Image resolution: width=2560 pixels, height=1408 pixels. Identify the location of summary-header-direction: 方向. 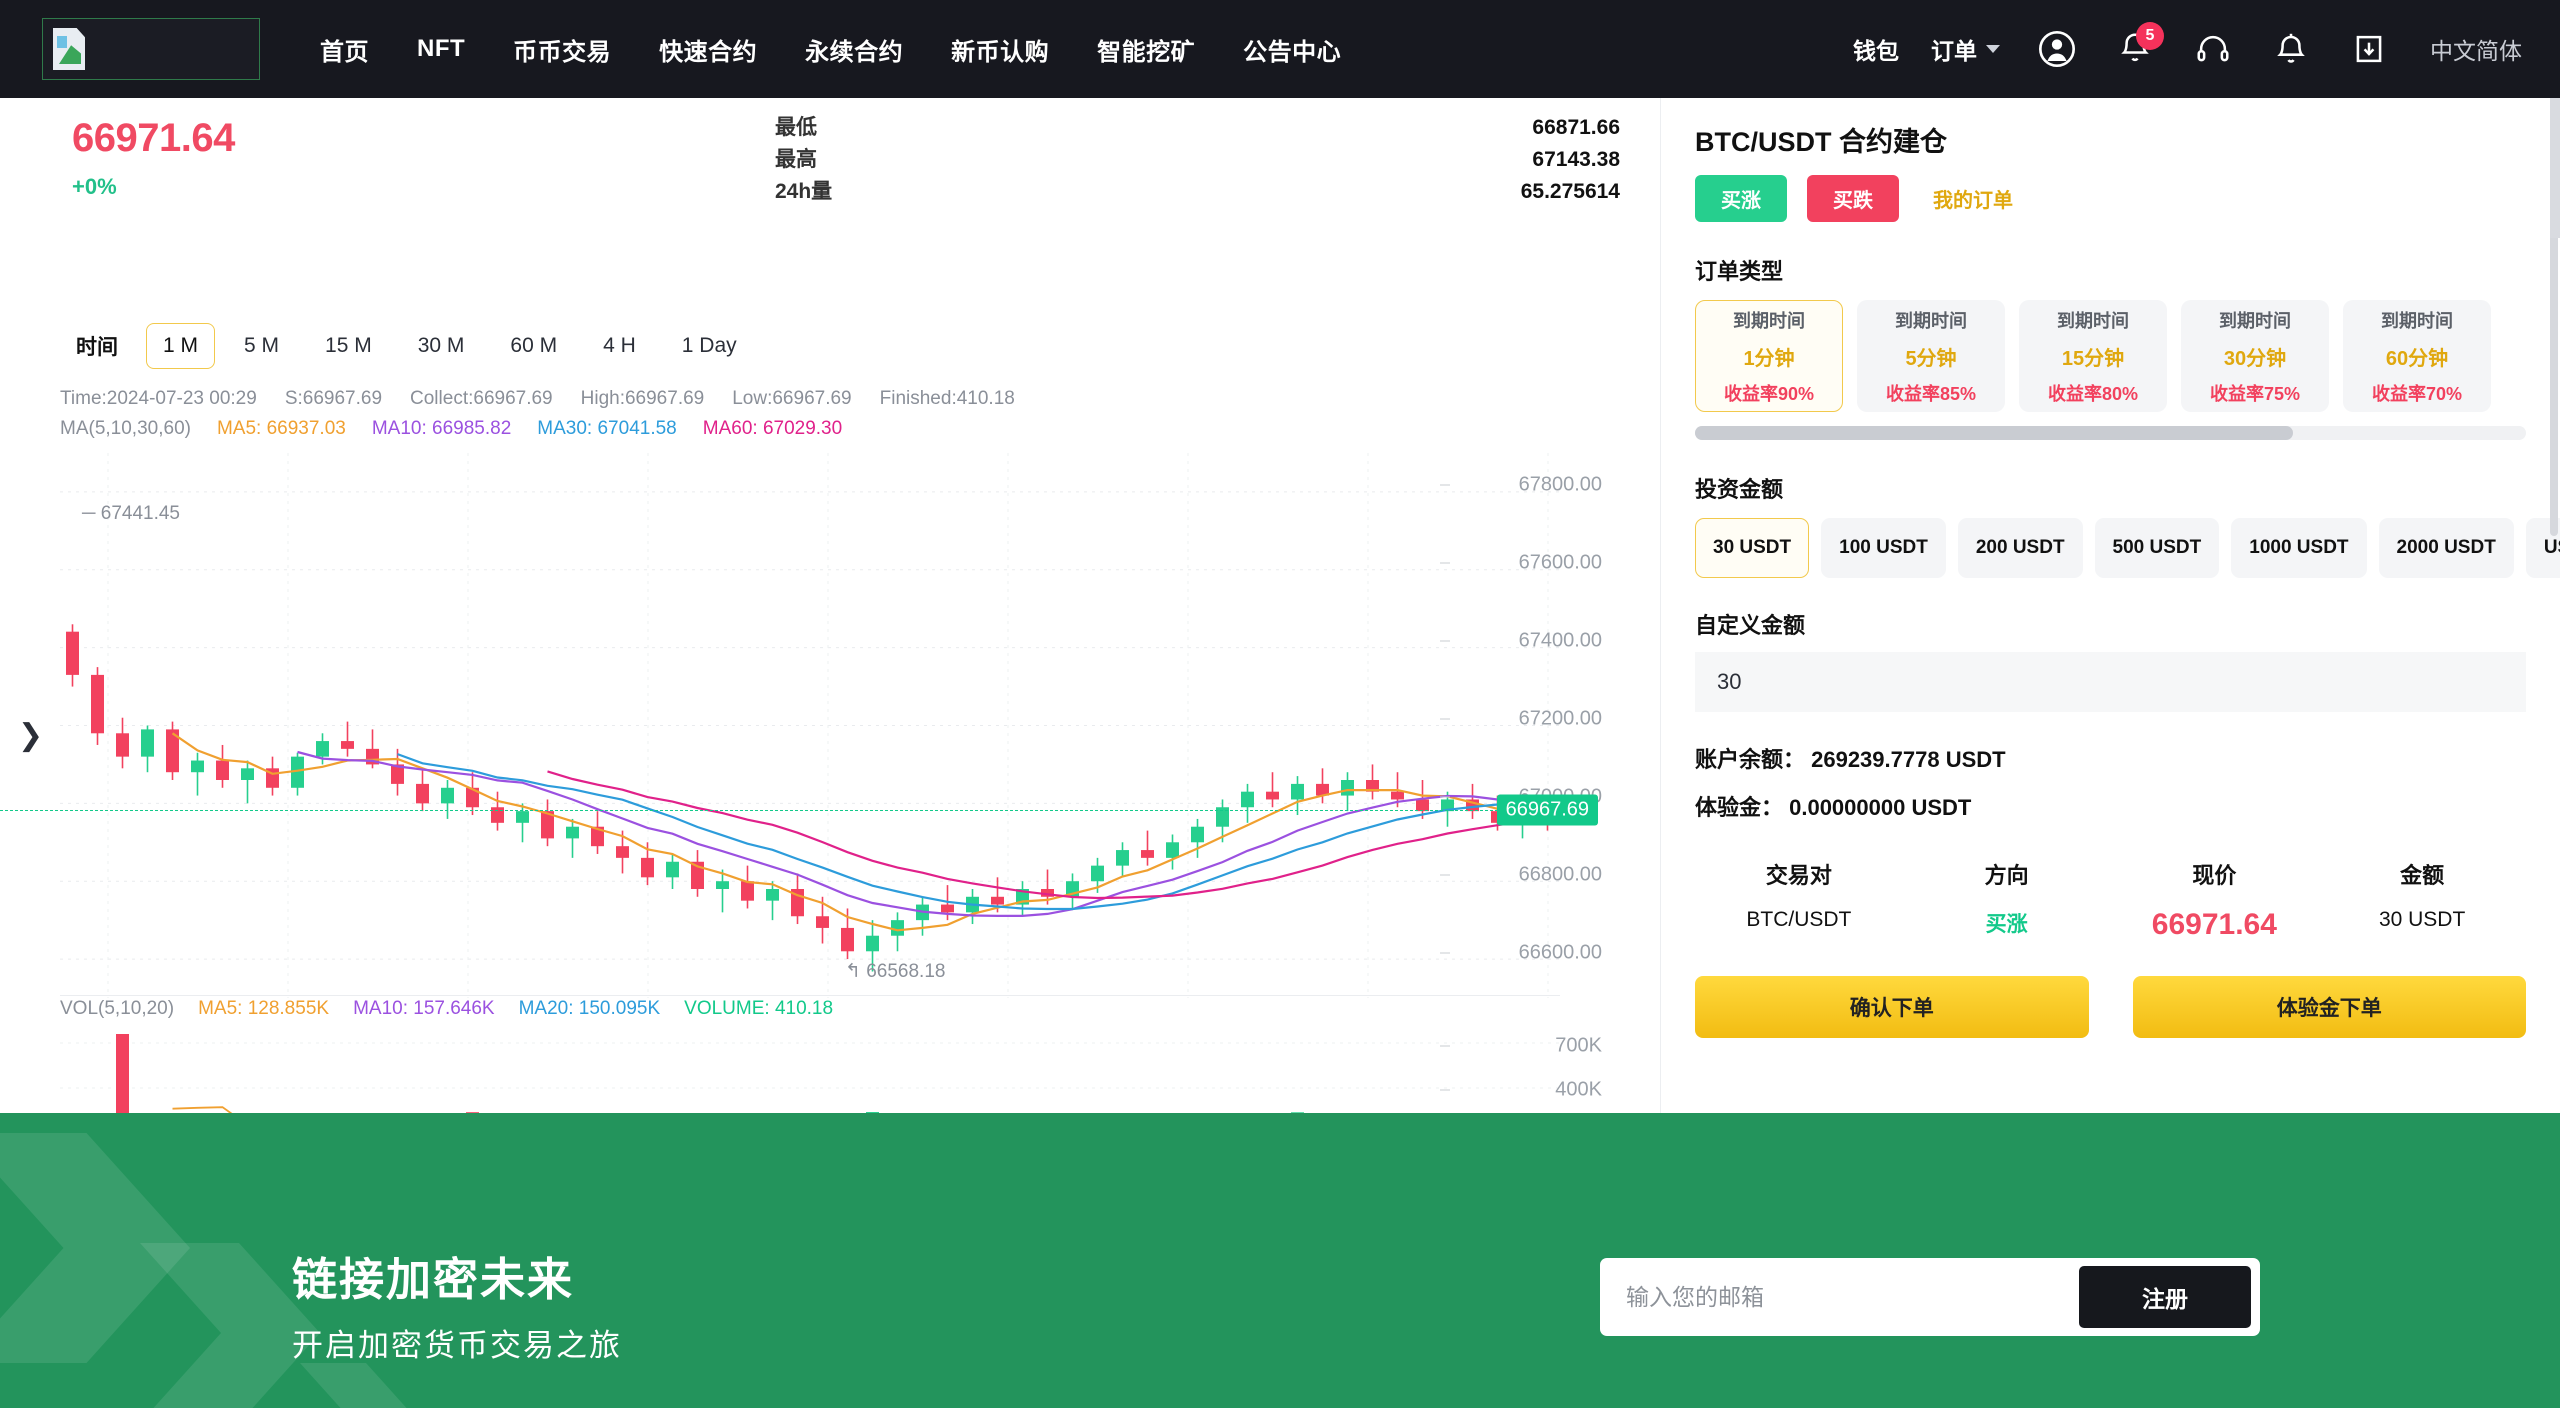
(2006, 875).